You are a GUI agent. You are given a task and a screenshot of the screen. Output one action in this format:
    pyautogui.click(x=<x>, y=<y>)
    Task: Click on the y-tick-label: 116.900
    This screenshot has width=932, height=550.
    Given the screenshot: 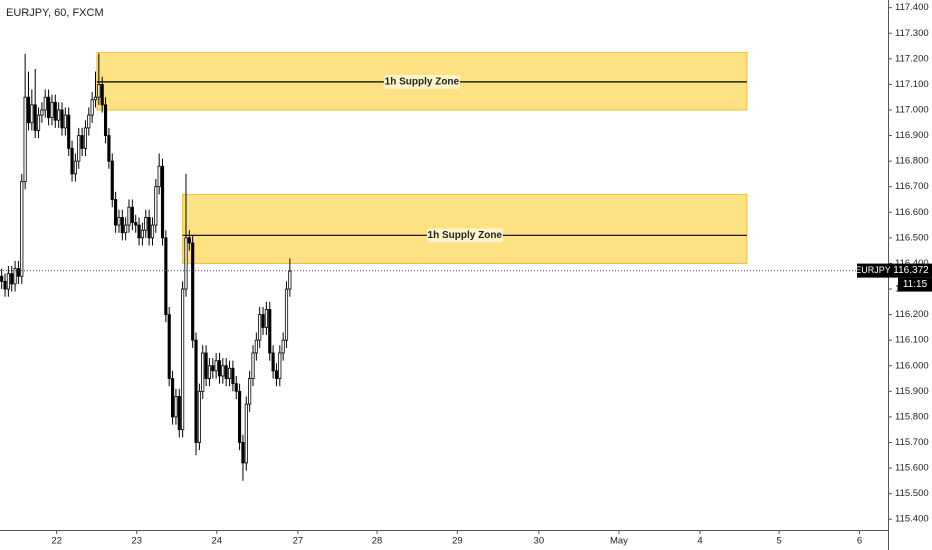 What is the action you would take?
    pyautogui.click(x=912, y=135)
    